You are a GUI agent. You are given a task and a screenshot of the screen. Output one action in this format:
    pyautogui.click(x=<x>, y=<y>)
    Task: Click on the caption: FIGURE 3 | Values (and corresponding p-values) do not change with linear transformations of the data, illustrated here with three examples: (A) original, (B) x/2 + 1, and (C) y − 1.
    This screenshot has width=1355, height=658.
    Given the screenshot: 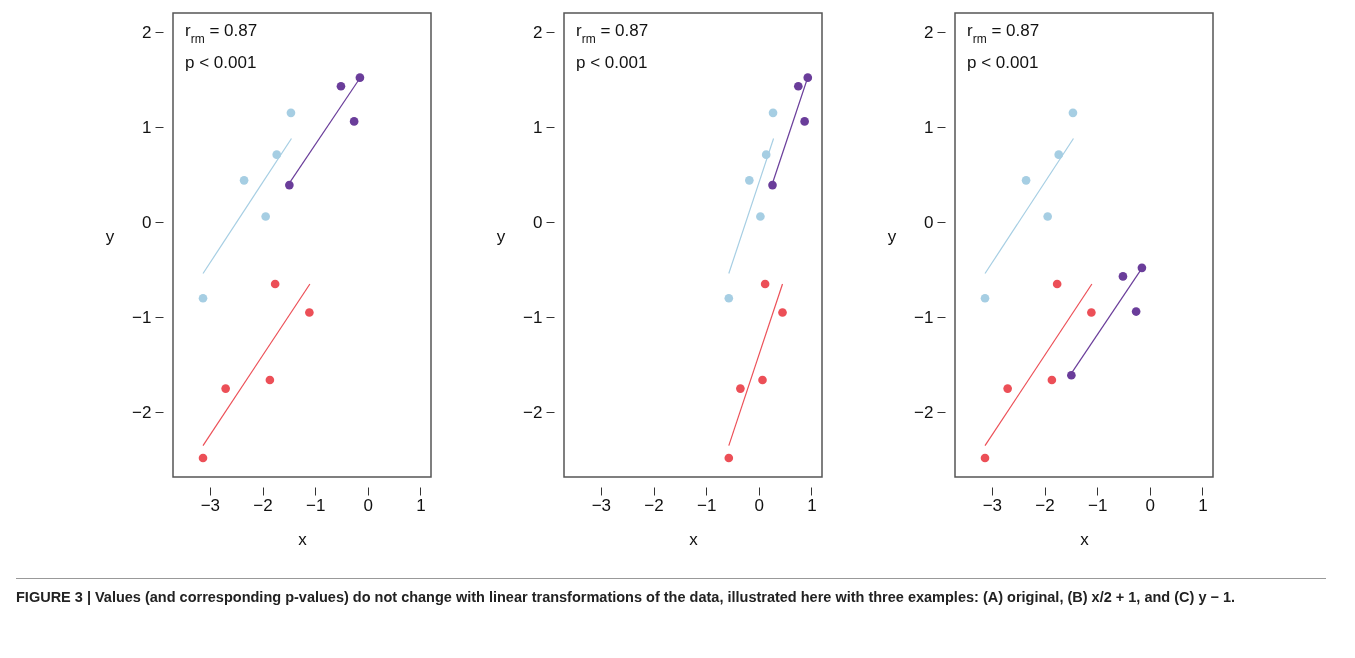 What is the action you would take?
    pyautogui.click(x=671, y=593)
    